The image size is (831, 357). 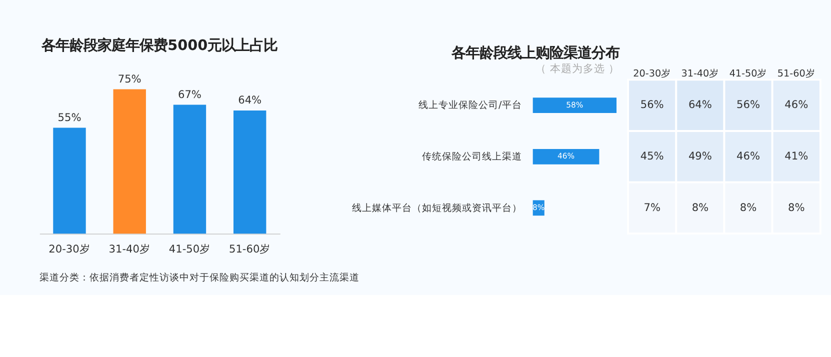 I want to click on chart-subtitle: （ 本题为多选 ）, so click(x=578, y=68).